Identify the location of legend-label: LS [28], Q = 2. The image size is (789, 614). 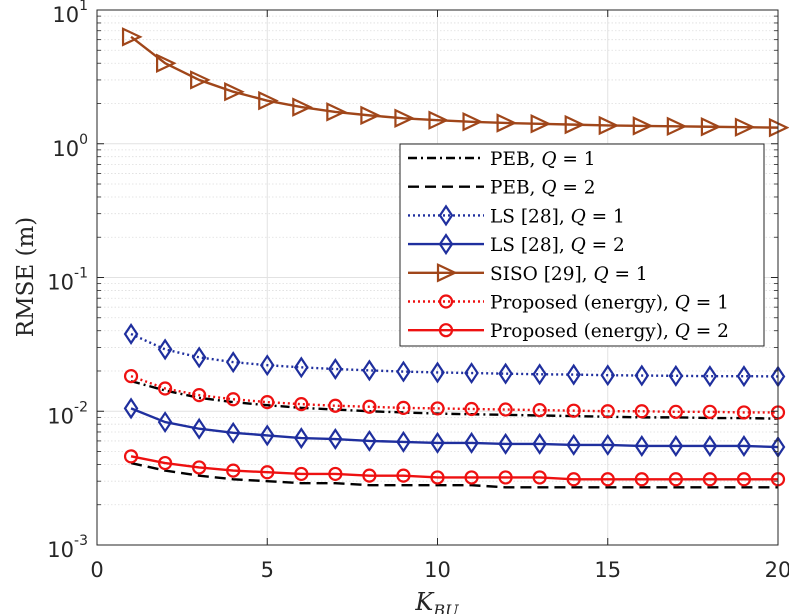
(557, 245).